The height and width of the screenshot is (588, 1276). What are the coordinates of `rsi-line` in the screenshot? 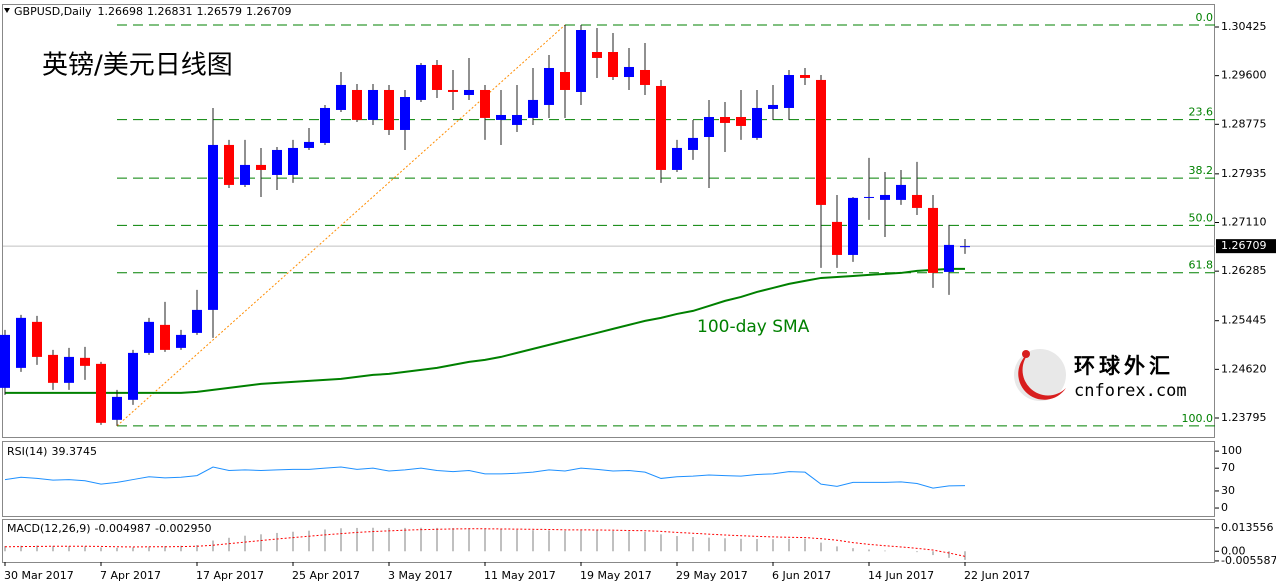 It's located at (485, 477).